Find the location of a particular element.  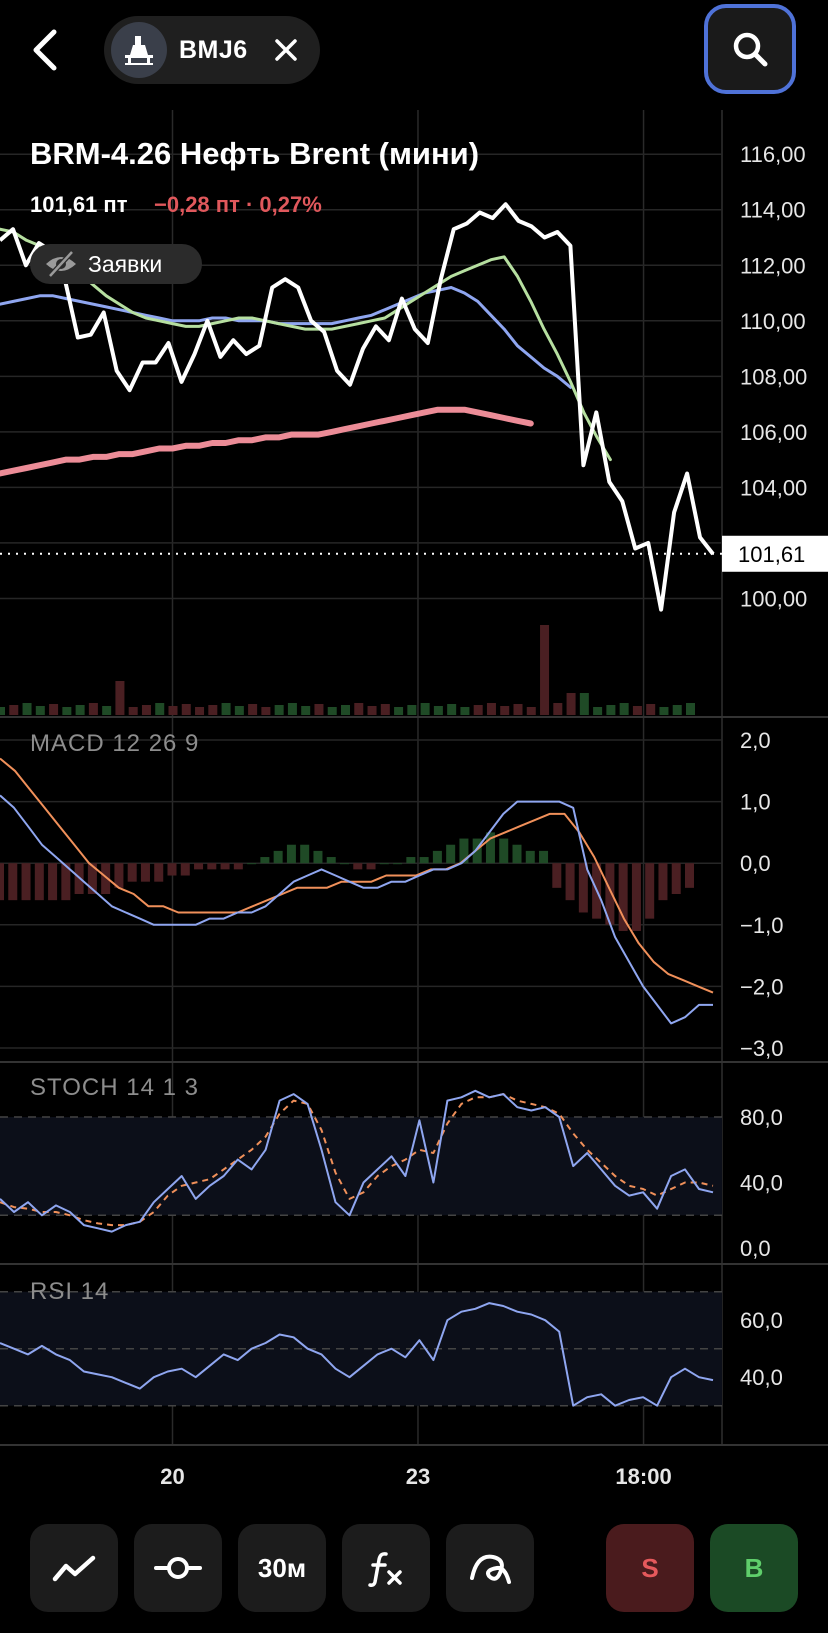

rsi-label: RSI 14 is located at coordinates (70, 1291).